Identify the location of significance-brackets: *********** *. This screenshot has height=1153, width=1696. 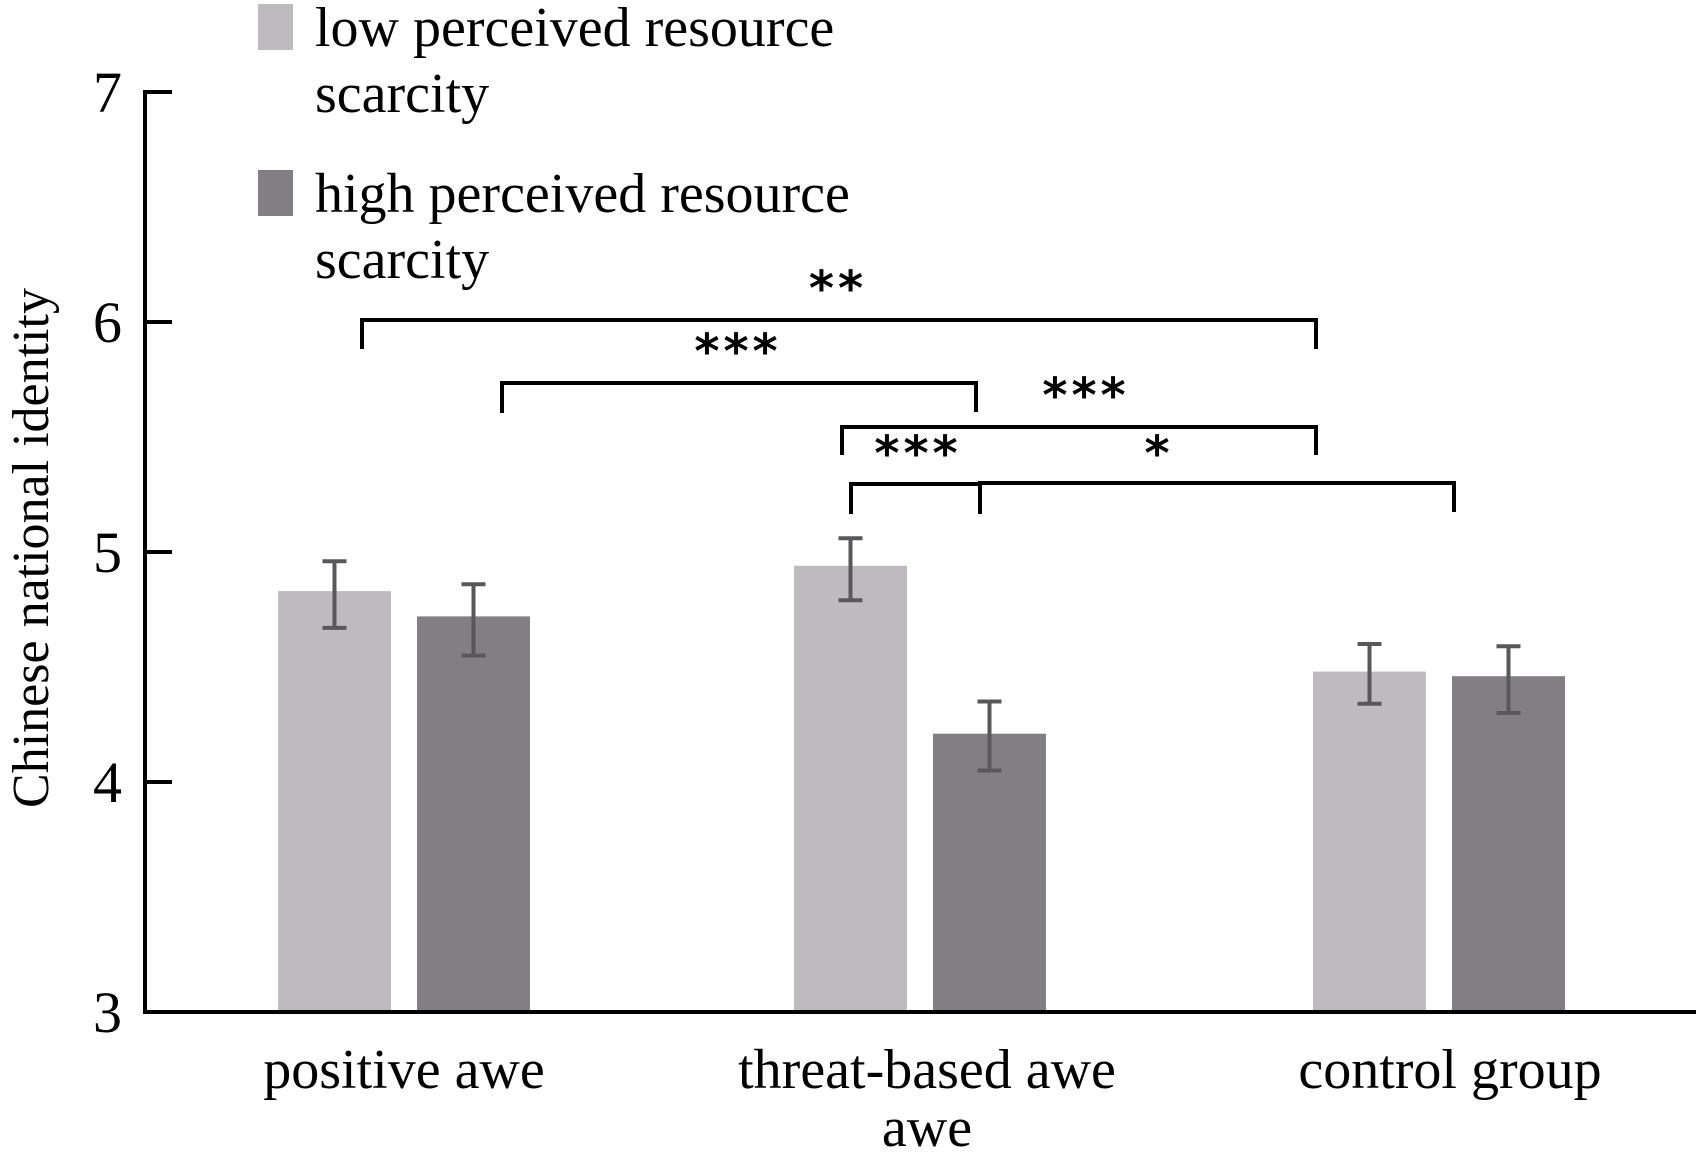
(908, 387).